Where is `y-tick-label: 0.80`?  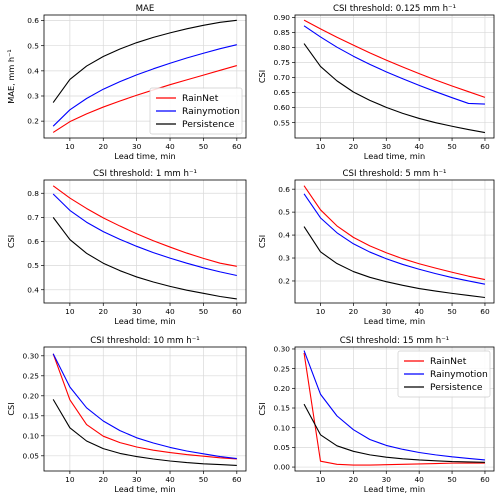
y-tick-label: 0.80 is located at coordinates (282, 47).